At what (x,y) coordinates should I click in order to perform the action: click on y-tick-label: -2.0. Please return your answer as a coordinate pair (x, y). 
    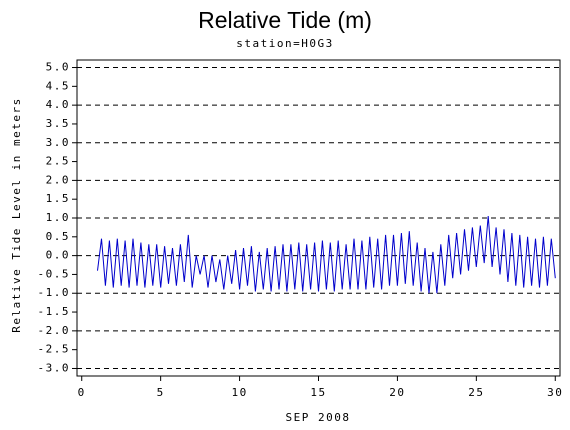
    Looking at the image, I should click on (54, 330).